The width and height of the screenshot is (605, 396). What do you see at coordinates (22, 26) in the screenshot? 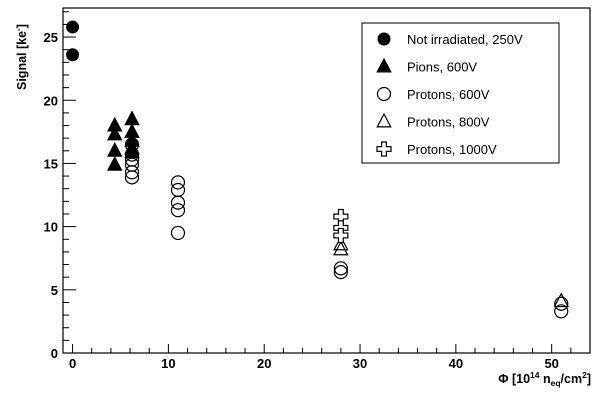
I see `y-axis-title-suffix: ]` at bounding box center [22, 26].